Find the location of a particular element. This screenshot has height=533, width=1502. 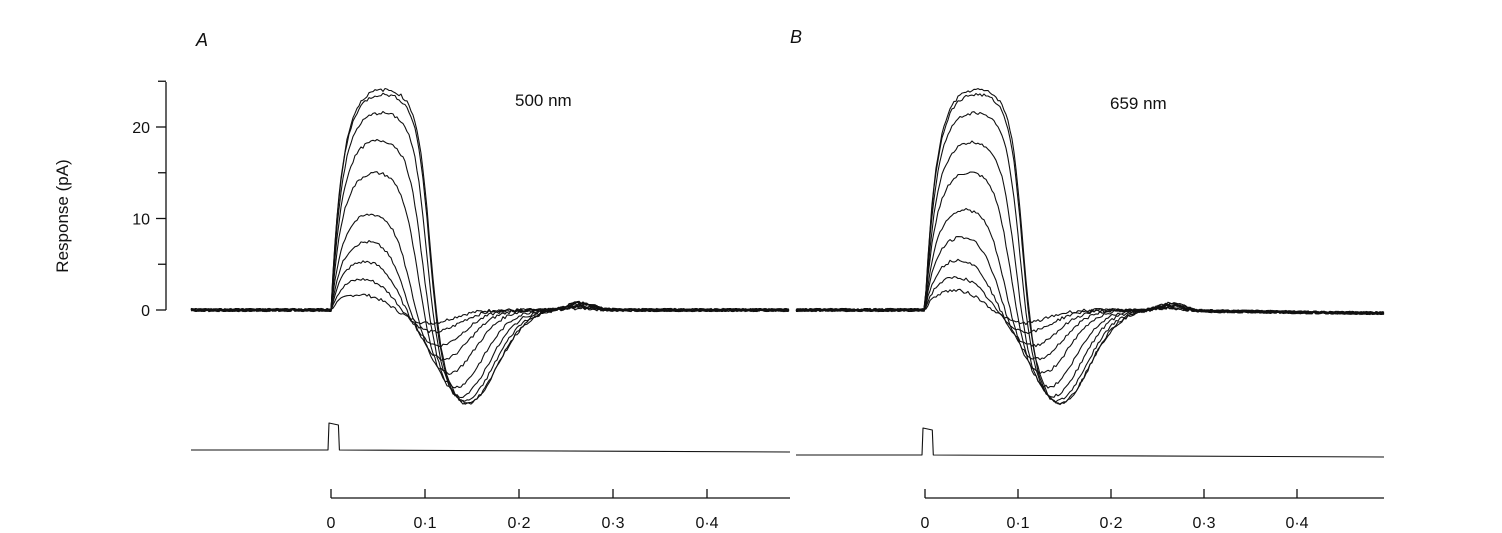

panel-a-letter: A is located at coordinates (201, 40).